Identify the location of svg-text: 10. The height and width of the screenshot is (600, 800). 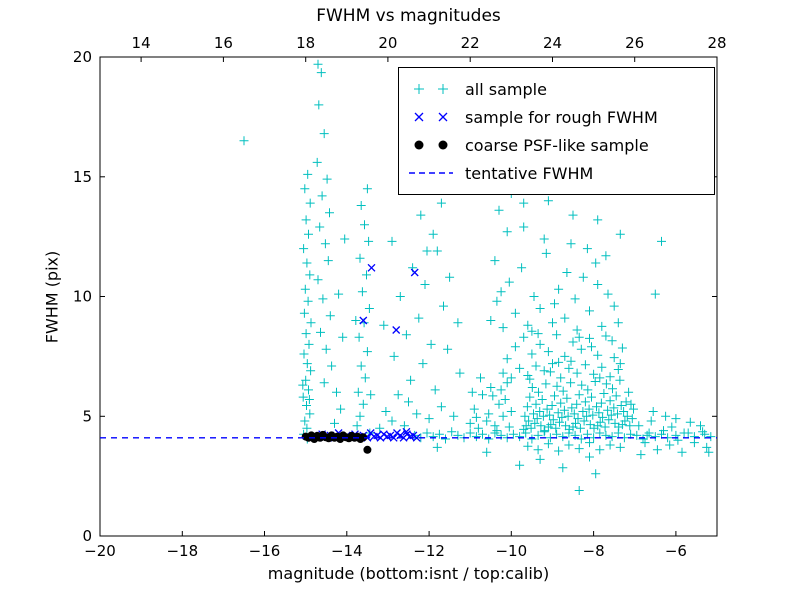
(82, 297).